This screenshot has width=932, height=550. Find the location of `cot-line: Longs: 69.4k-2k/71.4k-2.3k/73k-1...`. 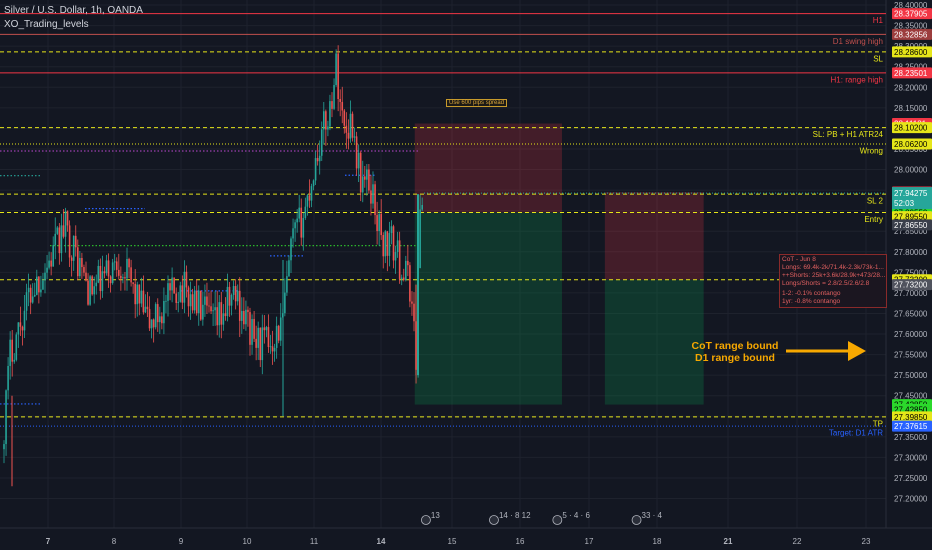

cot-line: Longs: 69.4k-2k/71.4k-2.3k/73k-1... is located at coordinates (833, 267).